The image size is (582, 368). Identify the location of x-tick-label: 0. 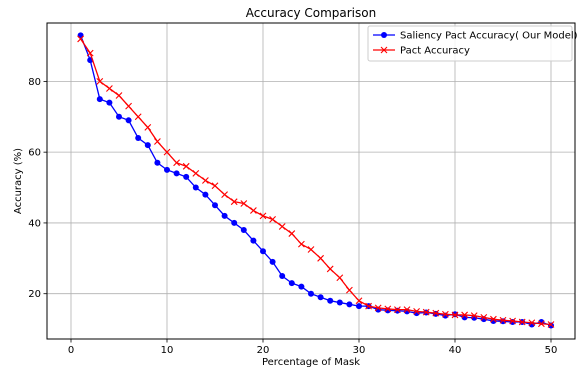
(71, 350).